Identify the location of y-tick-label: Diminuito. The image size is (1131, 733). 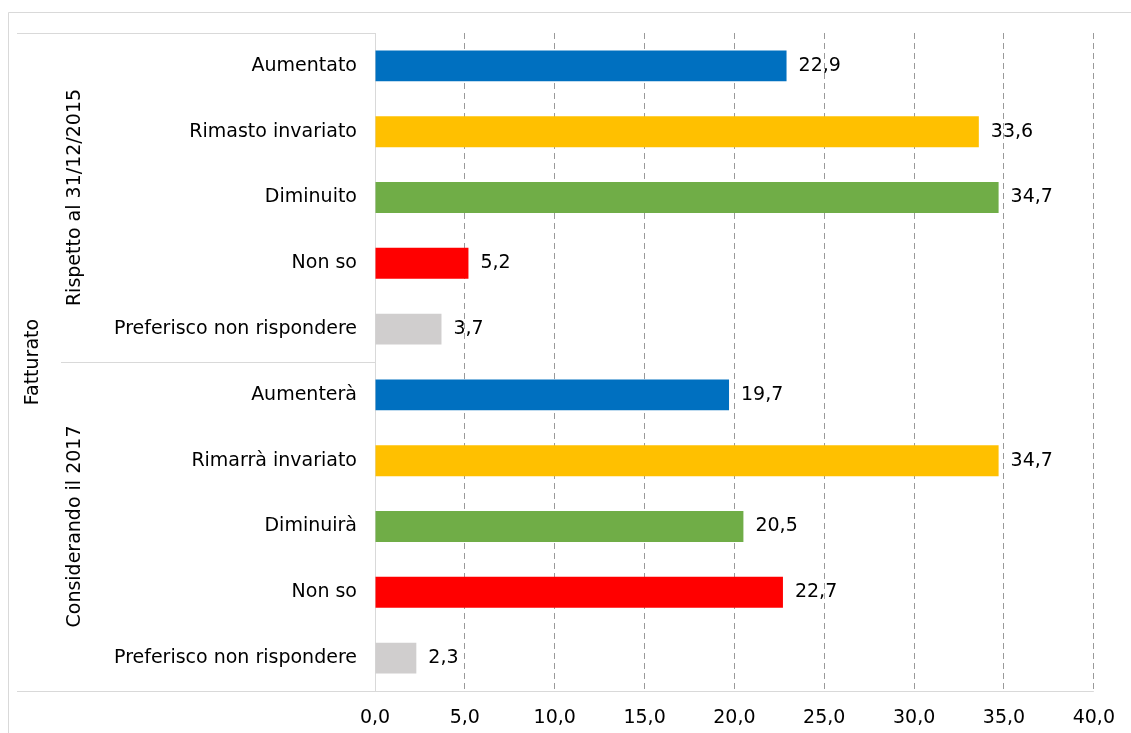
(310, 195).